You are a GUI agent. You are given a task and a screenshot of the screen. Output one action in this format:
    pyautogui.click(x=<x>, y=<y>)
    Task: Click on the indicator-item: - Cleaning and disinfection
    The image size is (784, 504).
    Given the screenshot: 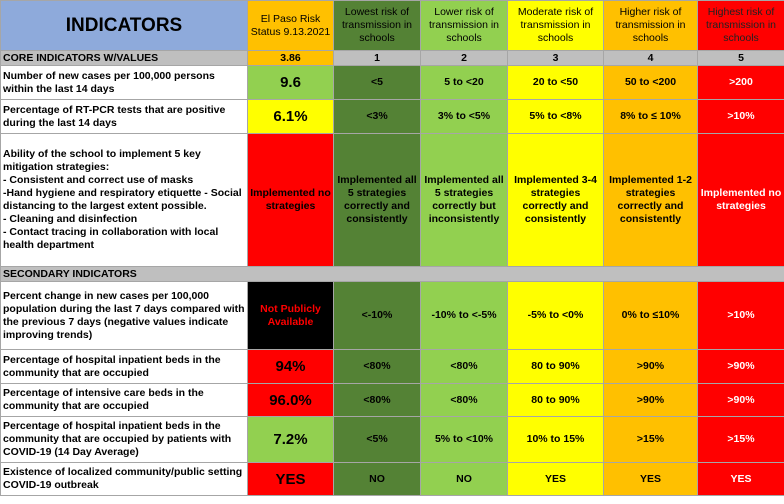 What is the action you would take?
    pyautogui.click(x=70, y=219)
    